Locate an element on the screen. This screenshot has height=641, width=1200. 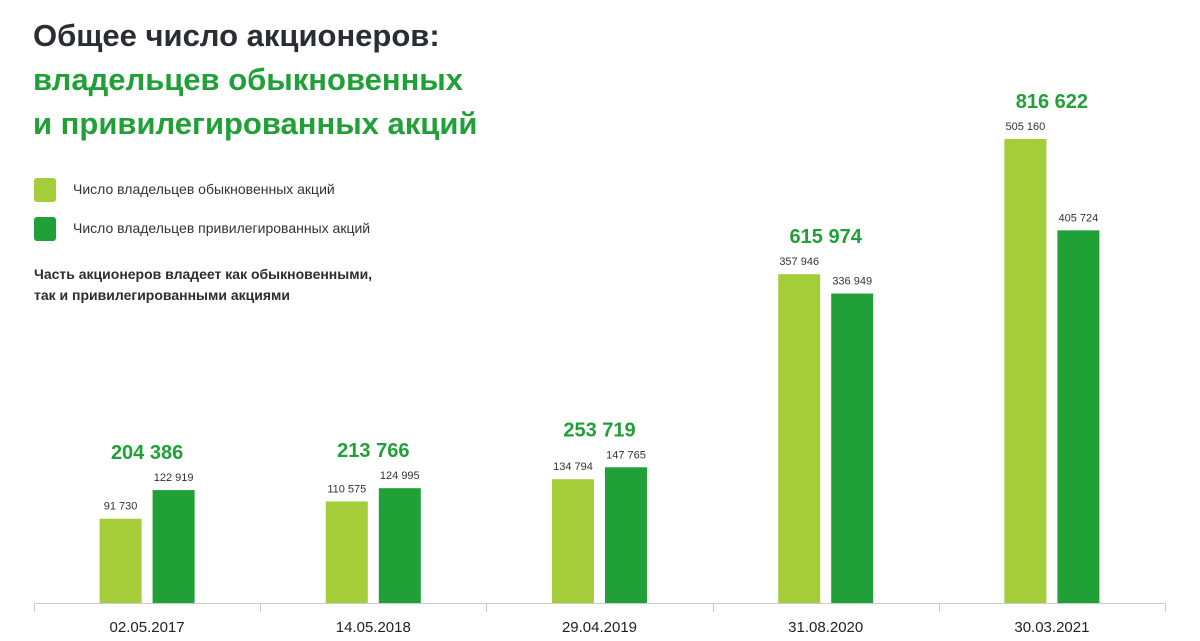
title-line-2: владельцев обыкновенных is located at coordinates (248, 79).